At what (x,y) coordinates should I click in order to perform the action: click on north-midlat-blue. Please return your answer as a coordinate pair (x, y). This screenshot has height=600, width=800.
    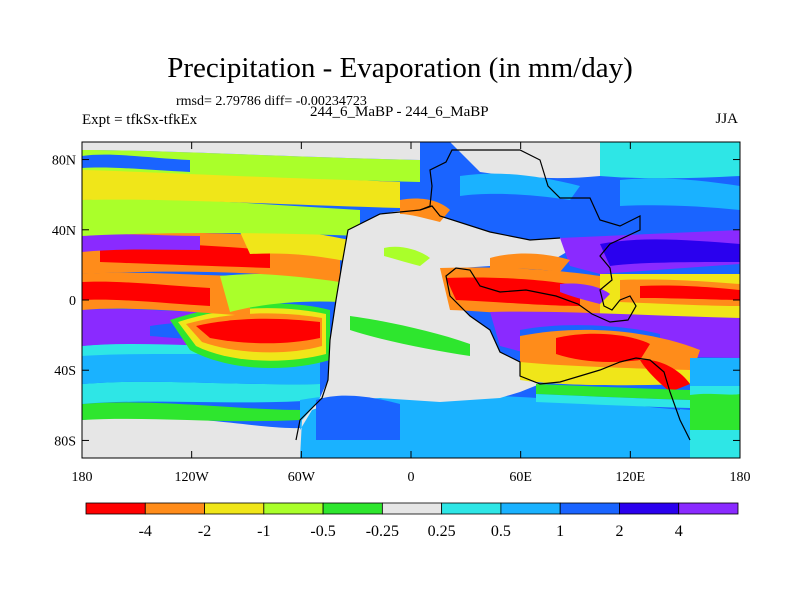
    Looking at the image, I should click on (136, 163).